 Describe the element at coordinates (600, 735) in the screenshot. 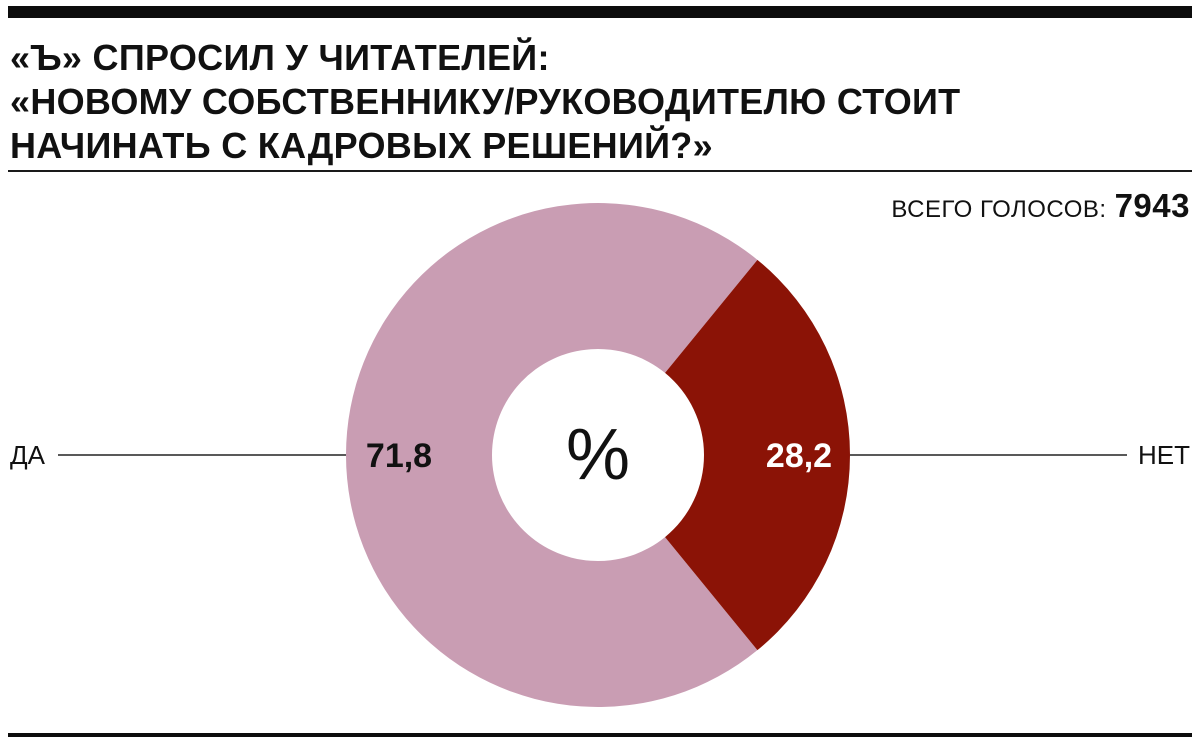

I see `bottom-rule` at that location.